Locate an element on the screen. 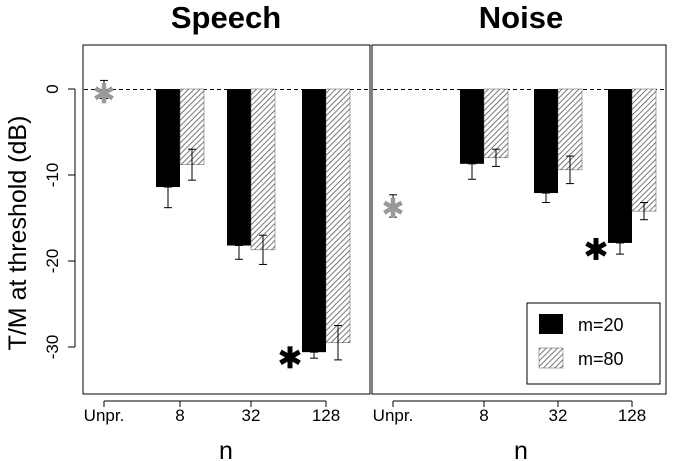 The image size is (681, 461). y-tick-label: -30 is located at coordinates (52, 347).